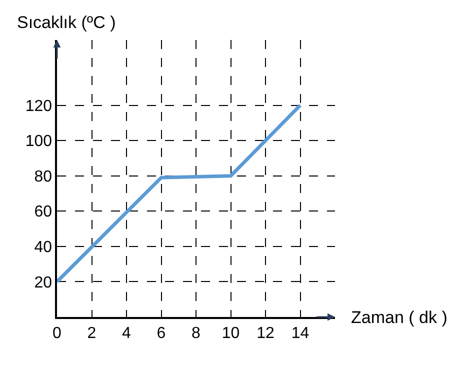 This screenshot has height=366, width=471. I want to click on x-tick-label: 6, so click(161, 333).